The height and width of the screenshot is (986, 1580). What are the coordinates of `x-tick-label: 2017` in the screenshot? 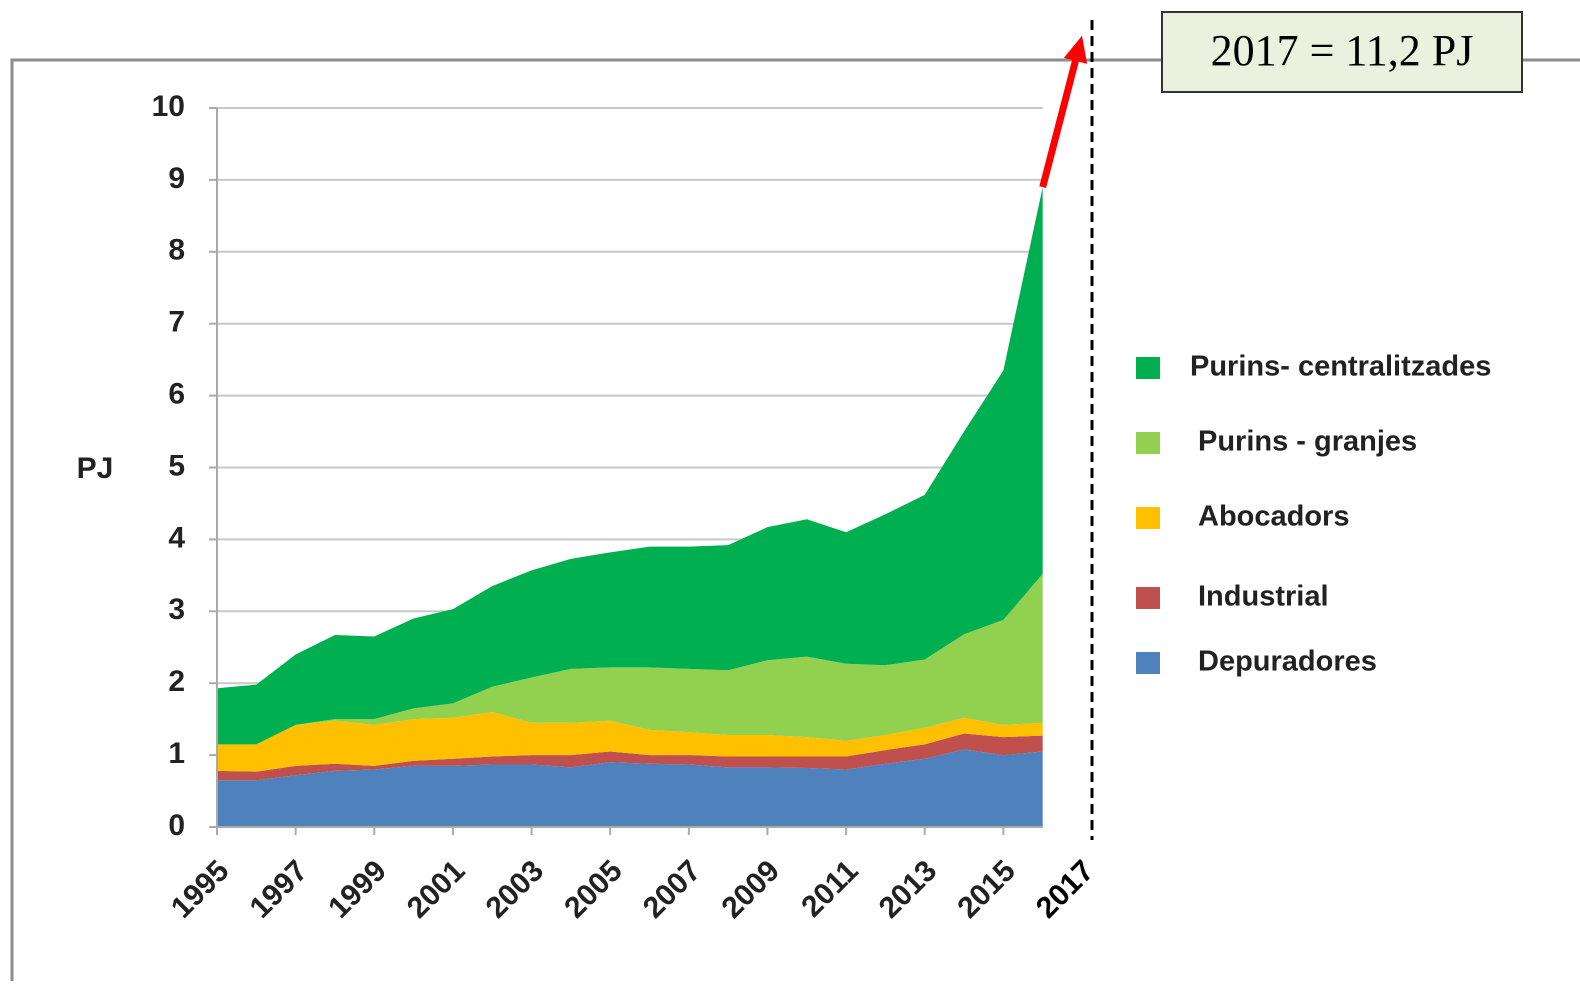 It's located at (1065, 889).